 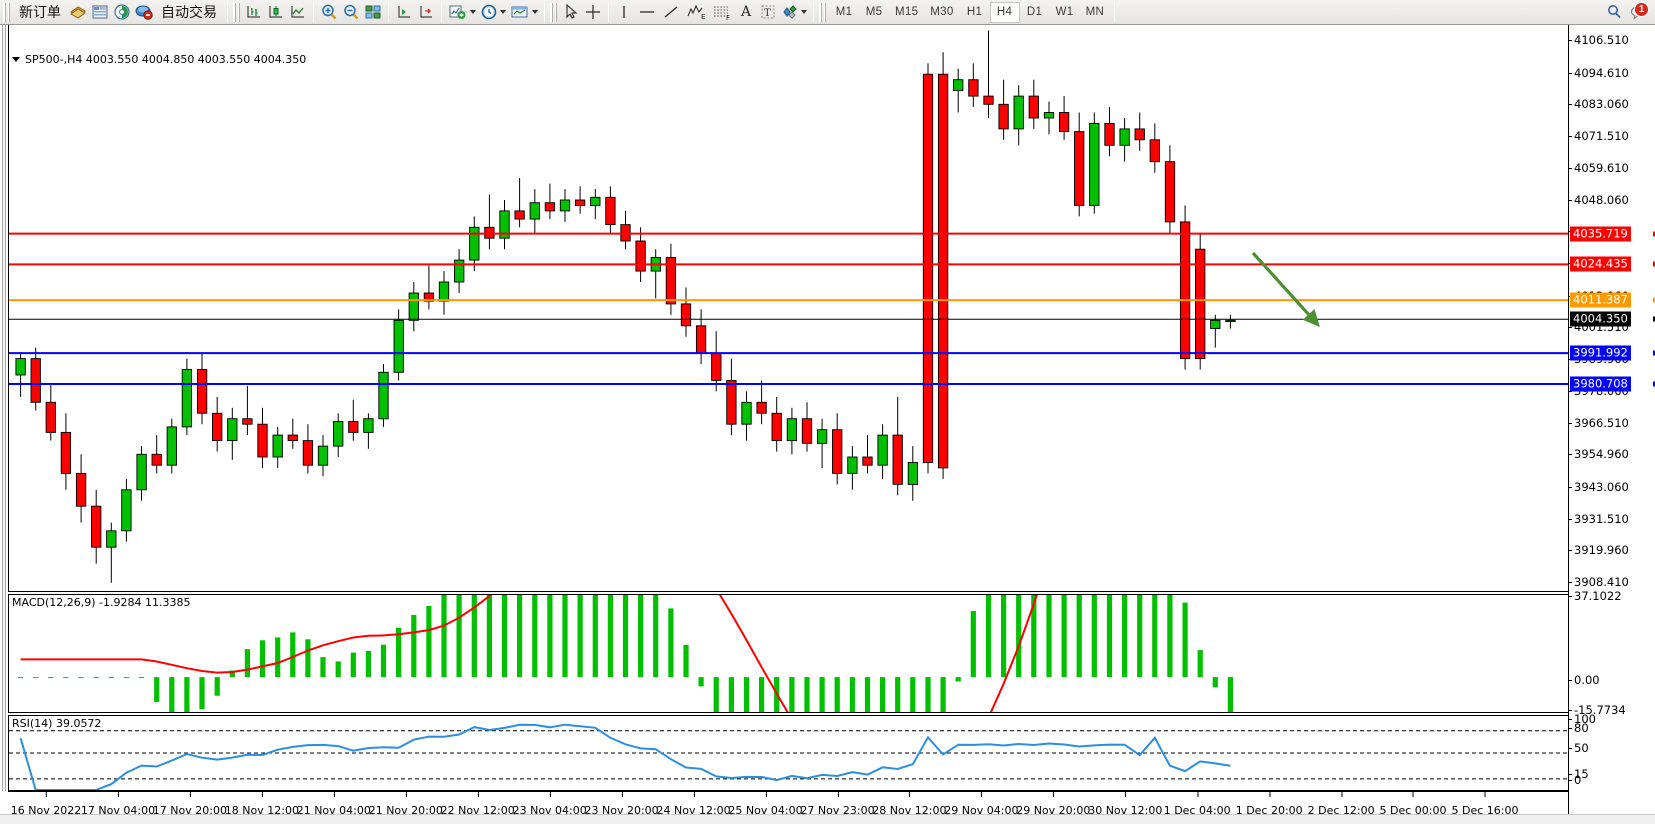 What do you see at coordinates (1599, 454) in the screenshot?
I see `price-tick: 3954.960` at bounding box center [1599, 454].